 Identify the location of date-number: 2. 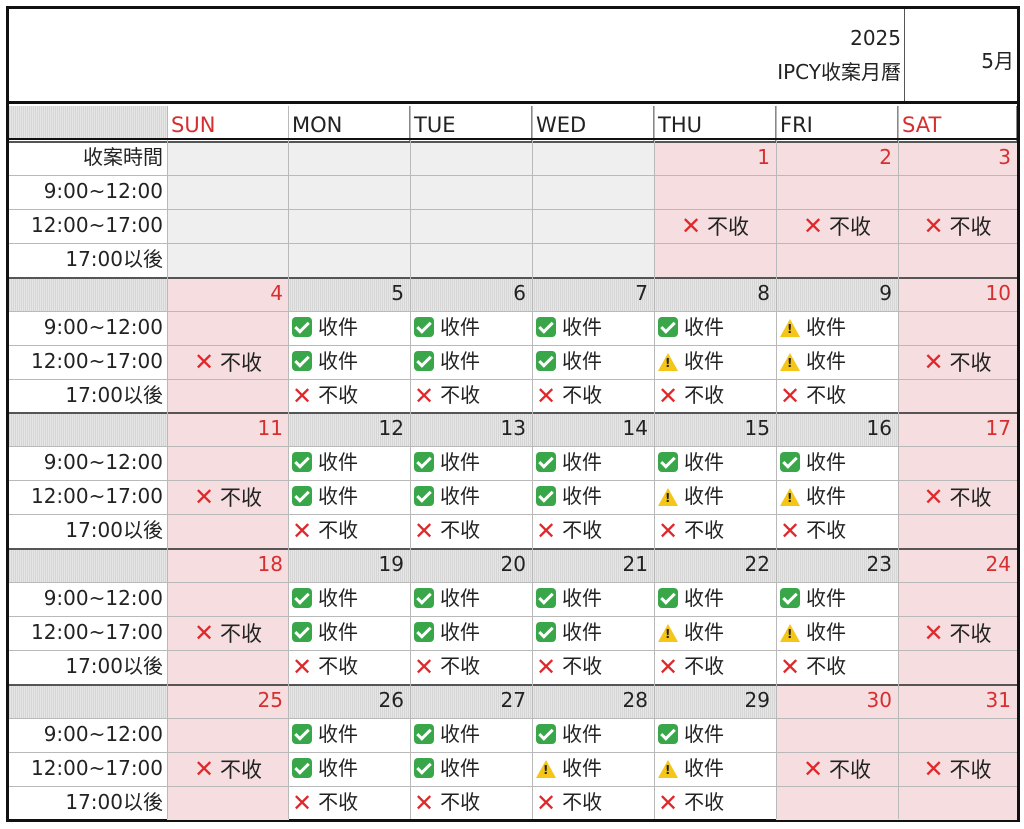
(885, 157).